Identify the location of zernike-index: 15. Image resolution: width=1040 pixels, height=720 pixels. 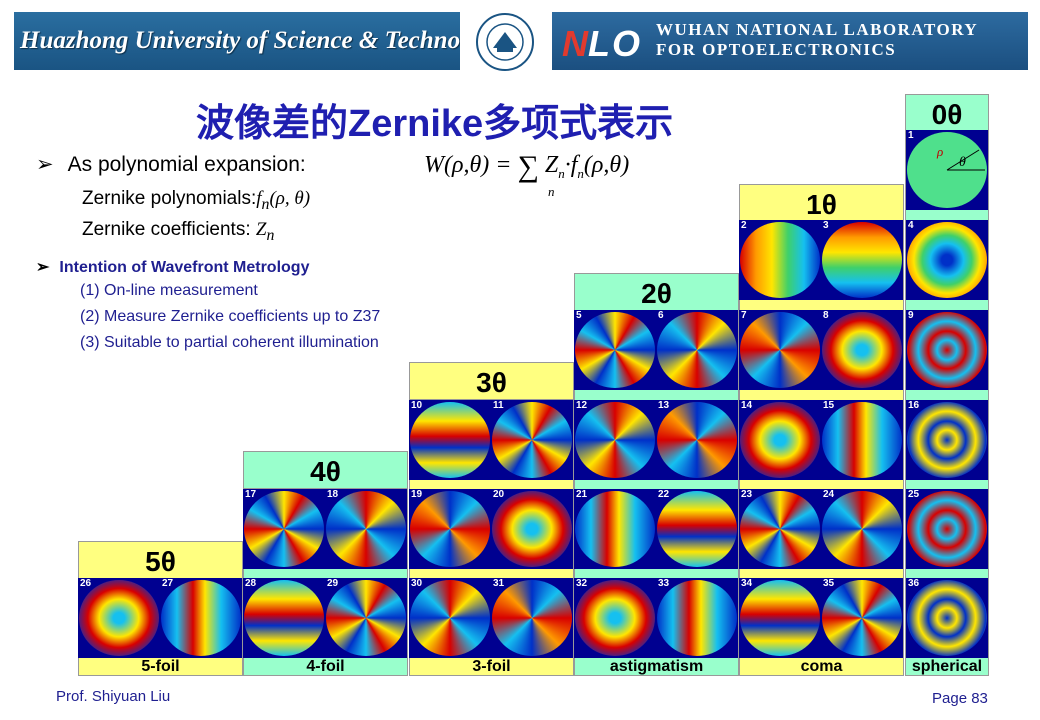
(829, 405).